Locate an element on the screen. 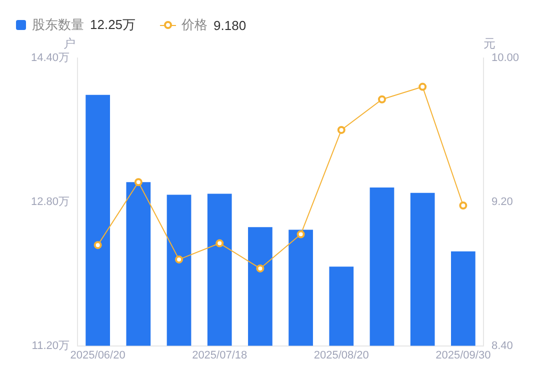 The height and width of the screenshot is (381, 550). x-tick-label: 2025/07/18 is located at coordinates (220, 355).